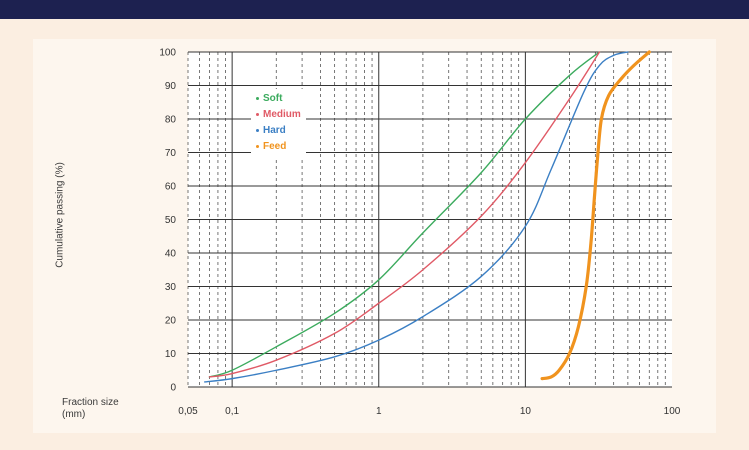  I want to click on legend-marker-feed, so click(257, 146).